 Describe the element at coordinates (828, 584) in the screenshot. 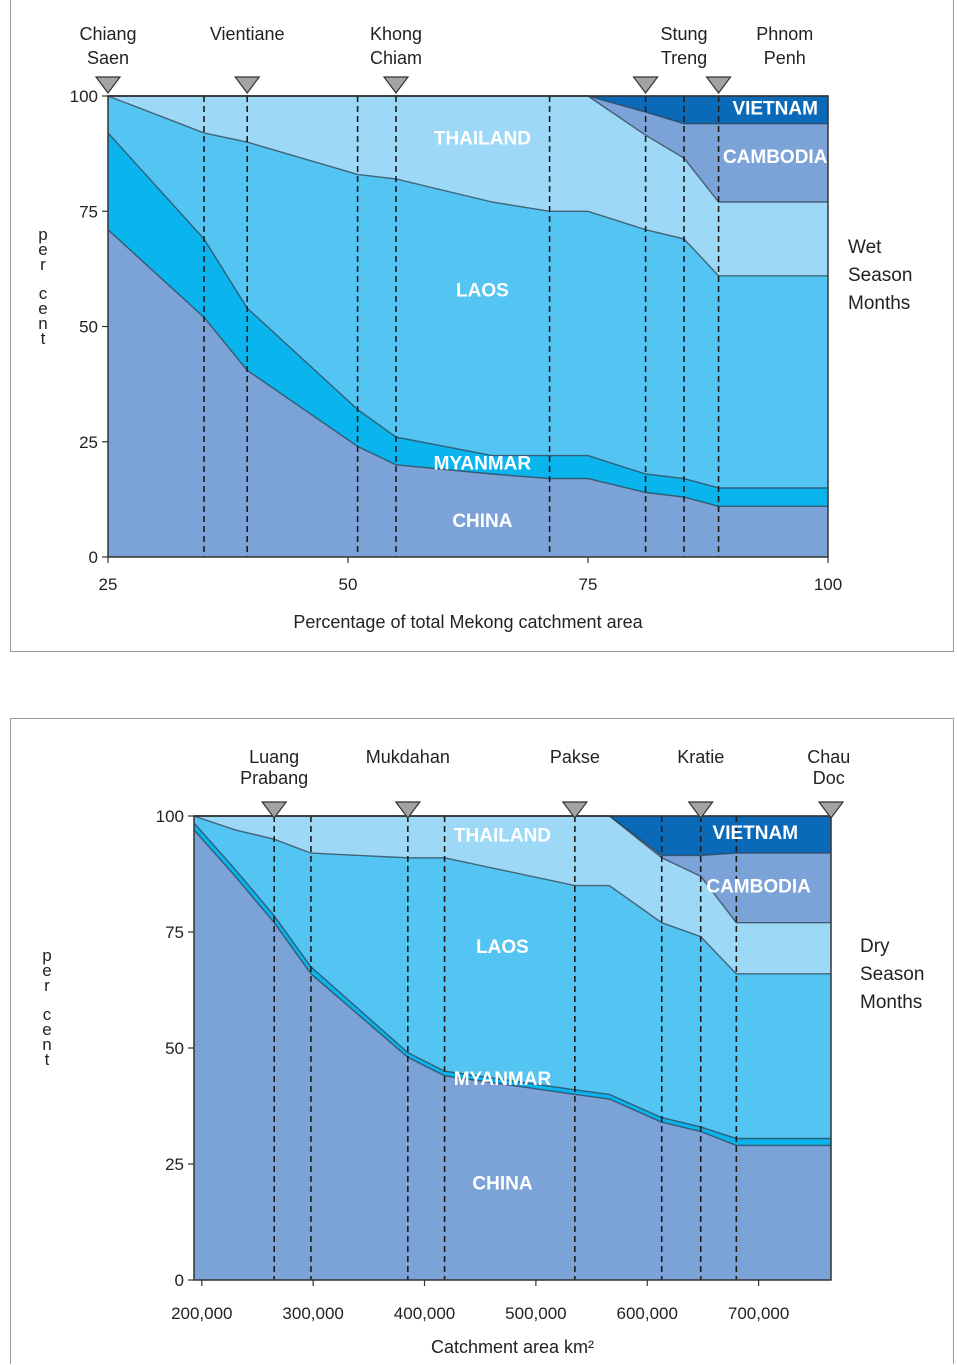

I see `x-tick-label: 100` at that location.